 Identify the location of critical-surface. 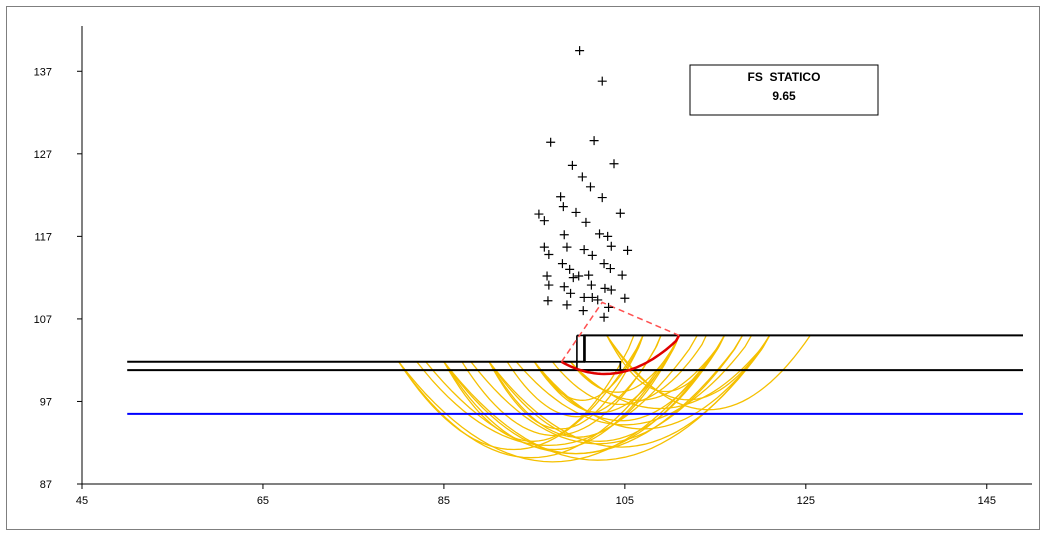
(620, 338).